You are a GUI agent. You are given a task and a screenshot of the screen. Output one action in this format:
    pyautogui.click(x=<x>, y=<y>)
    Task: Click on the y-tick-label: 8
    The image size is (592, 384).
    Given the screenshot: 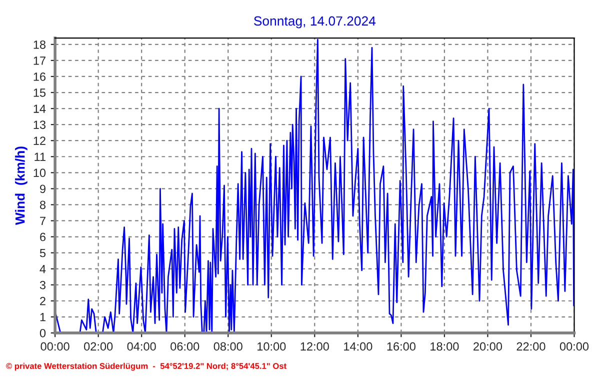 What is the action you would take?
    pyautogui.click(x=43, y=205)
    